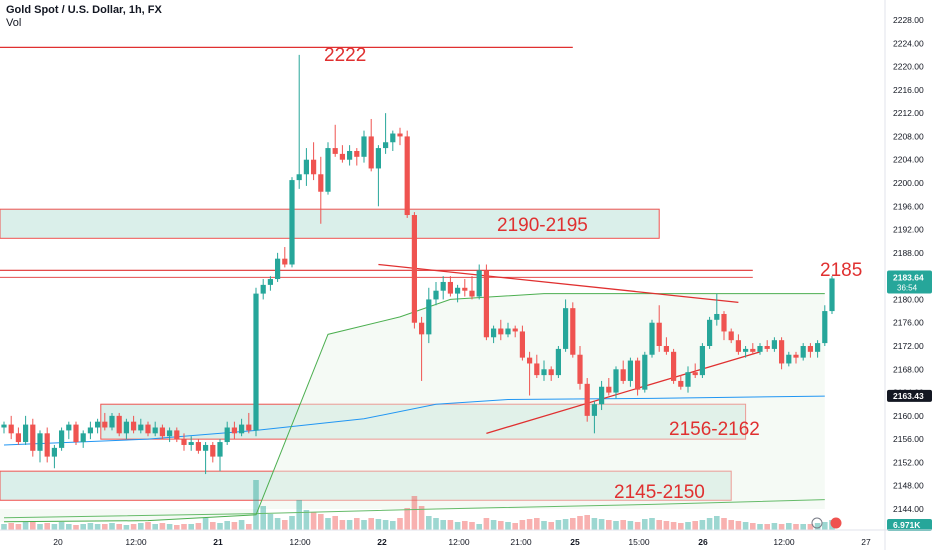  What do you see at coordinates (908, 416) in the screenshot?
I see `y-tick-label: 2160.00` at bounding box center [908, 416].